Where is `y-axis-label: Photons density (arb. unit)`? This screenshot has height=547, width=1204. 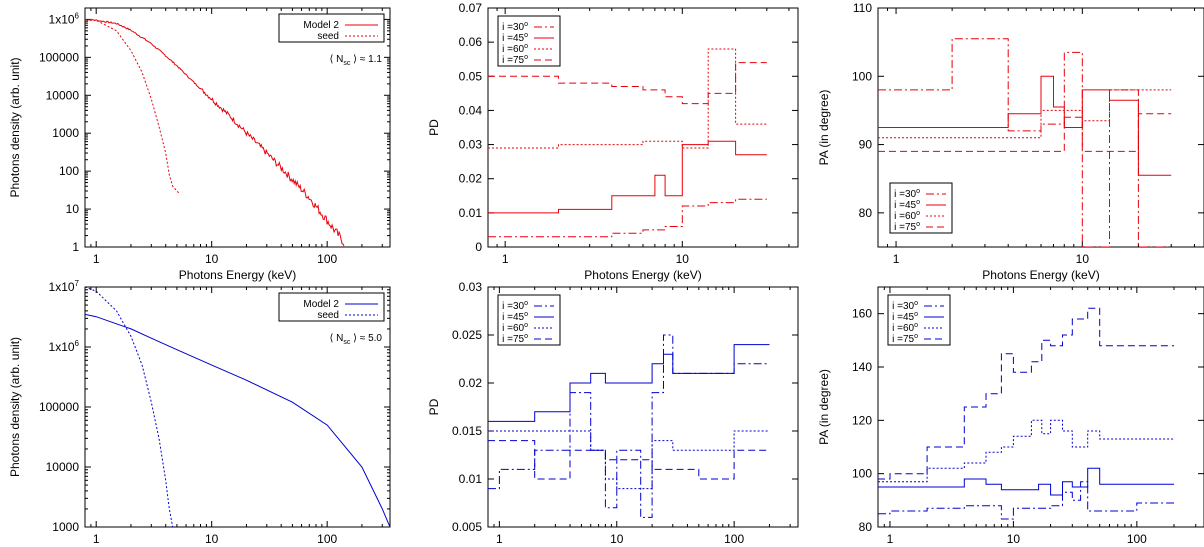
y-axis-label: Photons density (arb. unit) is located at coordinates (15, 127).